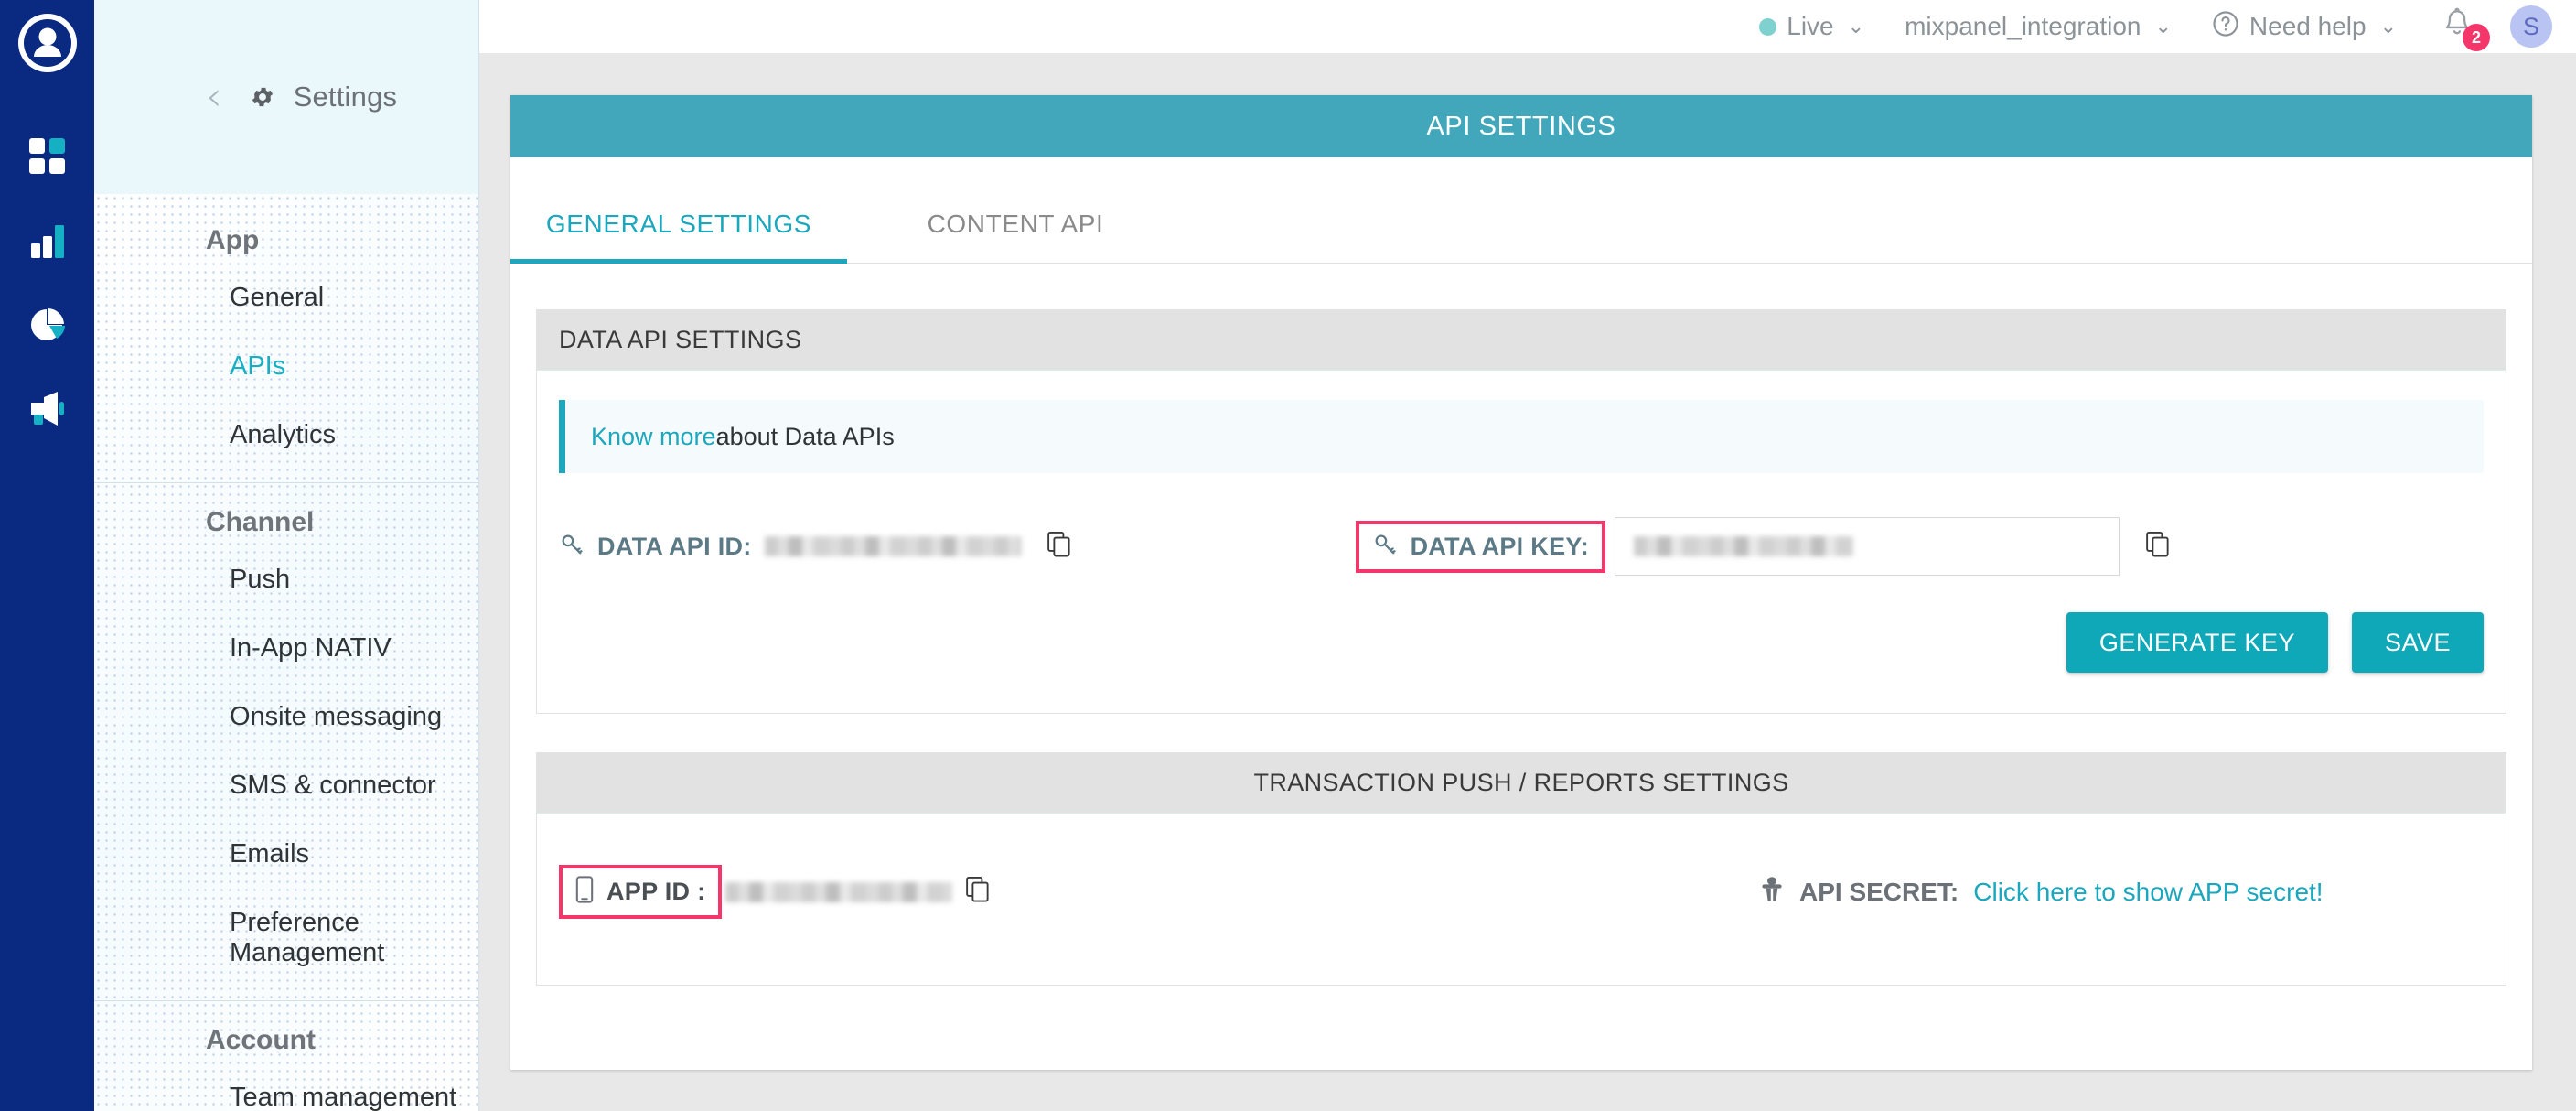 The width and height of the screenshot is (2576, 1111). I want to click on rail-item-reports, so click(48, 325).